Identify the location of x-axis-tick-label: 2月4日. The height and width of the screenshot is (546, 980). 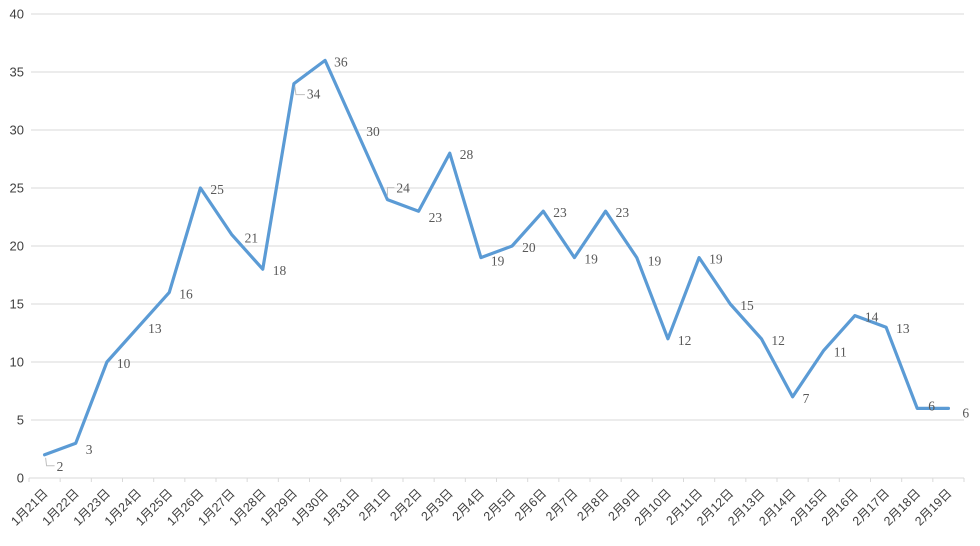
(468, 504).